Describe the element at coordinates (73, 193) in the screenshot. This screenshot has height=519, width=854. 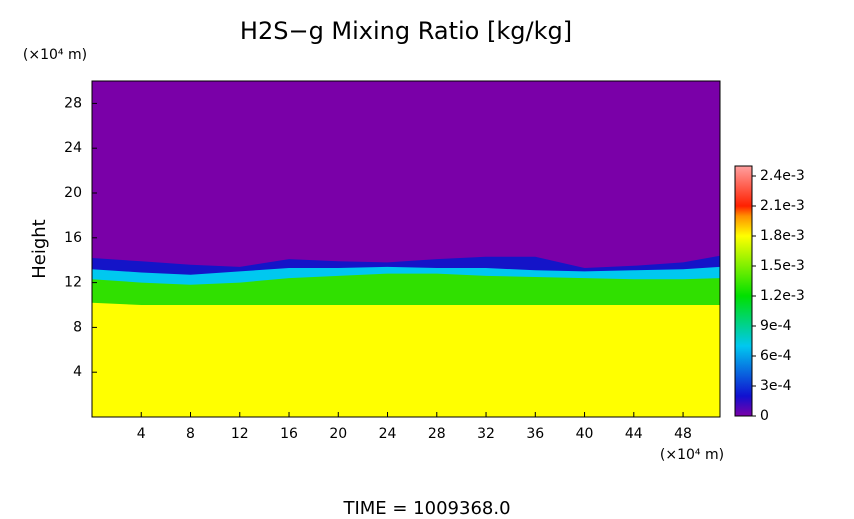
I see `y-tick-label: 20` at that location.